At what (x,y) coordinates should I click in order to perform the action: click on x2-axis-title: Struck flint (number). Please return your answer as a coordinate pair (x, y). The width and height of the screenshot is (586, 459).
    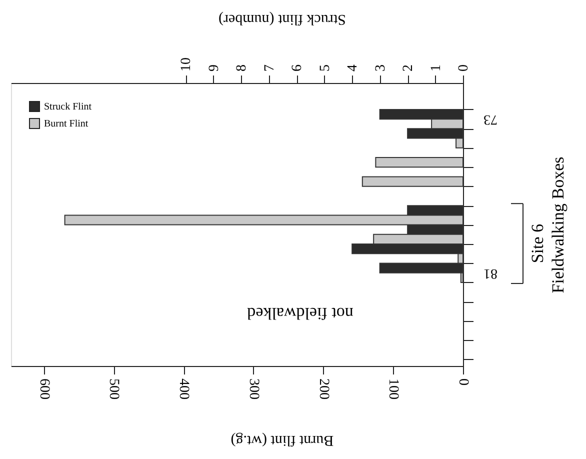
    Looking at the image, I should click on (282, 19).